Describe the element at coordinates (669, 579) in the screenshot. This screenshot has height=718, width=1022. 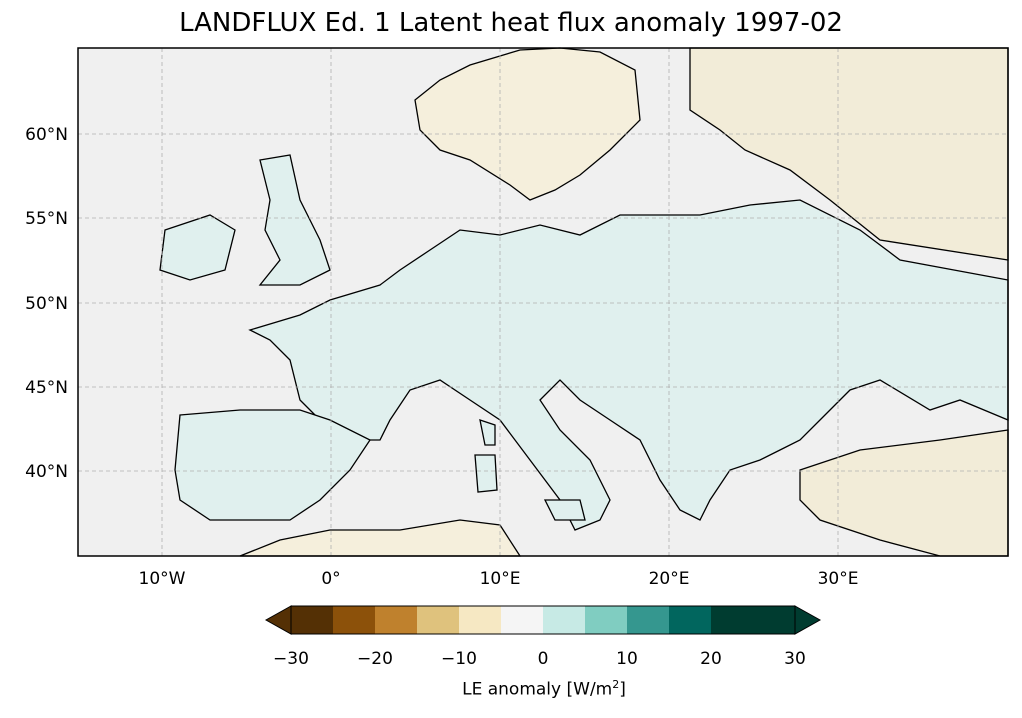
I see `lon-tick-label: 20°E` at that location.